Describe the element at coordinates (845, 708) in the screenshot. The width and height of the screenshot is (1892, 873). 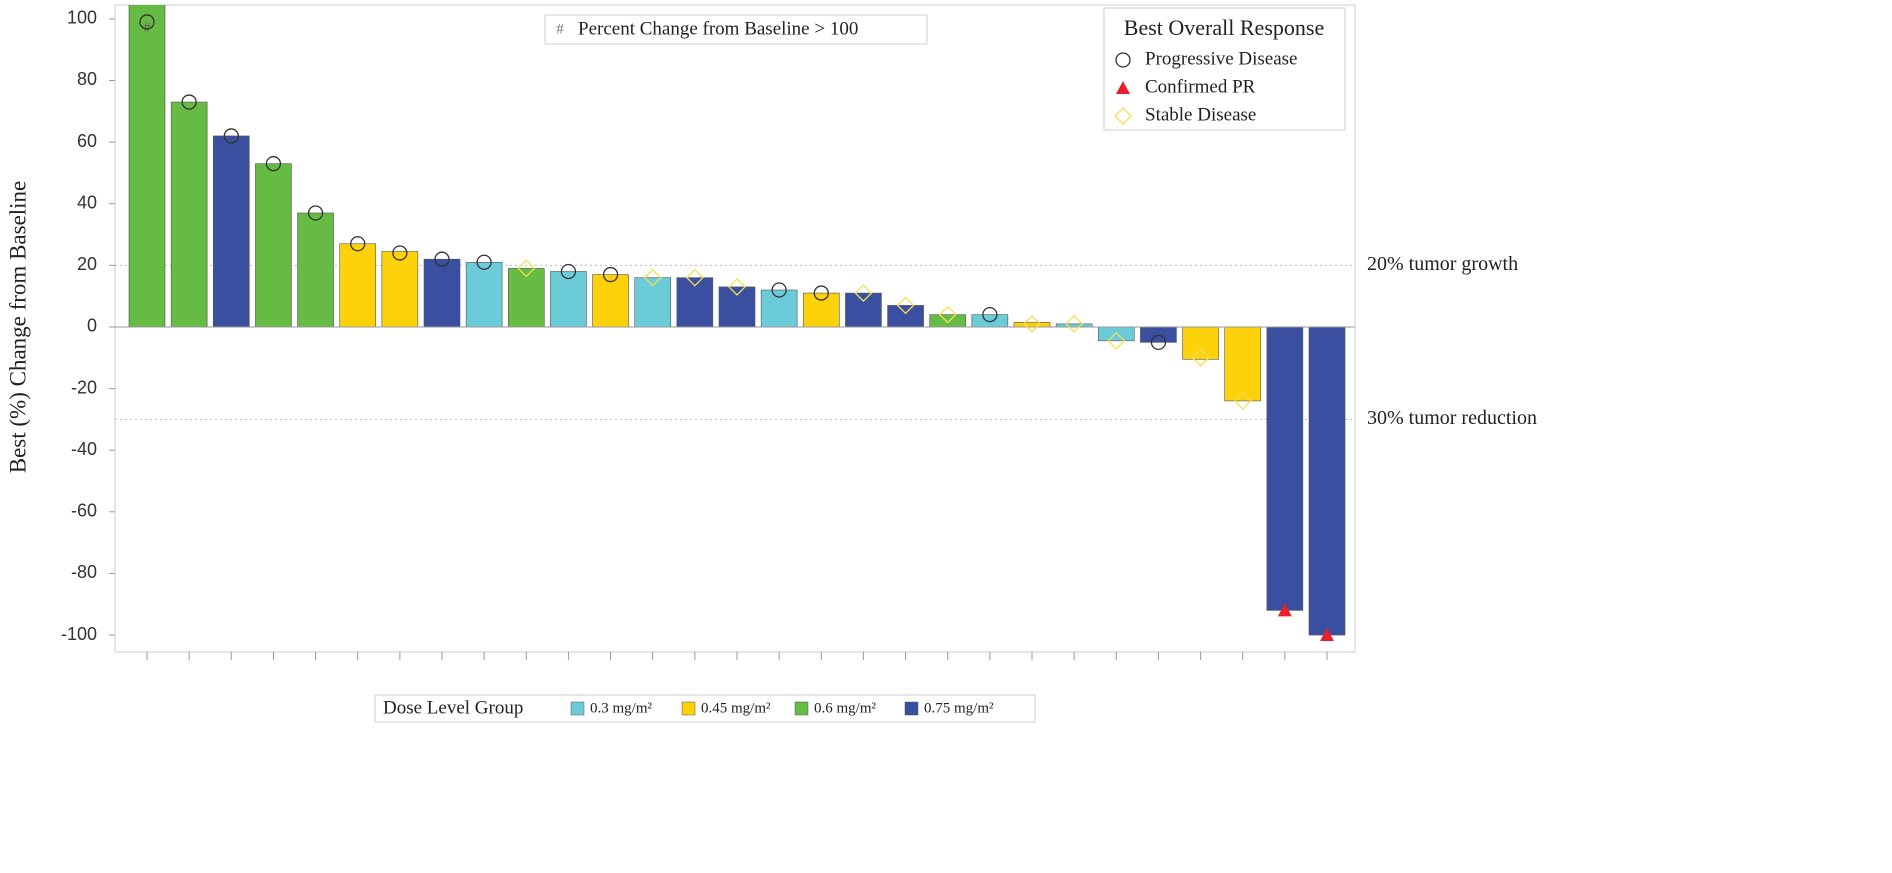
I see `legend-label: 0.6 mg/m²` at that location.